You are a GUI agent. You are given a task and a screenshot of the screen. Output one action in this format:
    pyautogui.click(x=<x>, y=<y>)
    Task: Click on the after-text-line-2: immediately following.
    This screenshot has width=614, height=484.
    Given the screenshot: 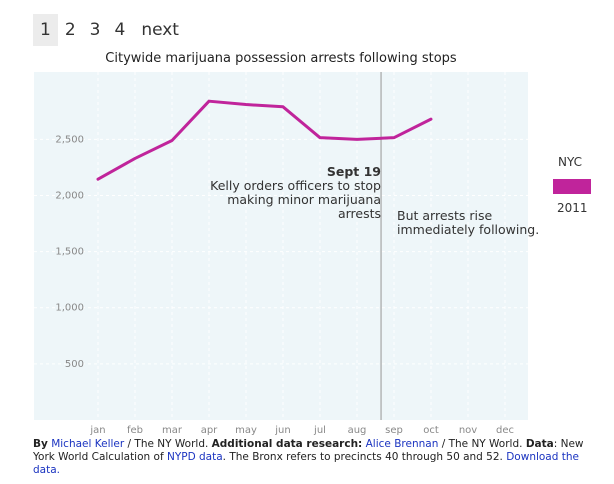 What is the action you would take?
    pyautogui.click(x=468, y=229)
    